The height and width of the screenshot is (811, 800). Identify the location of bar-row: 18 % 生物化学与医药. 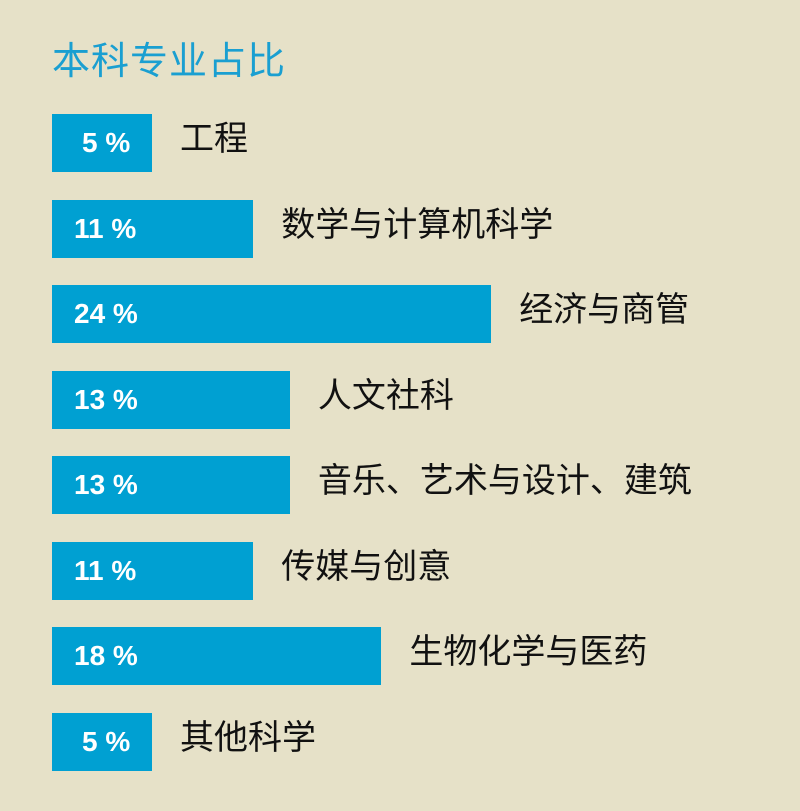
(400, 656).